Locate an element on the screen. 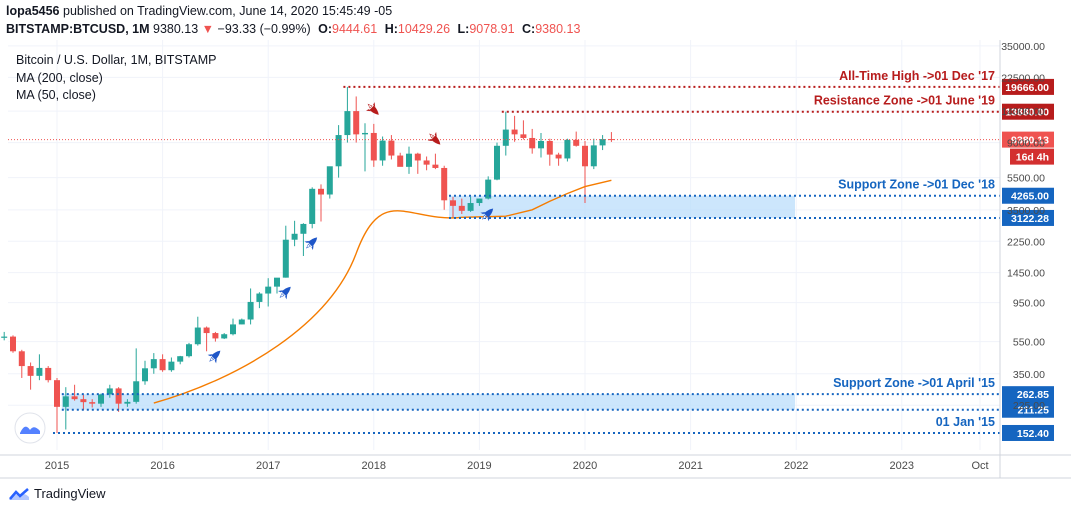 Image resolution: width=1071 pixels, height=514 pixels. rocket-down-icon is located at coordinates (372, 108).